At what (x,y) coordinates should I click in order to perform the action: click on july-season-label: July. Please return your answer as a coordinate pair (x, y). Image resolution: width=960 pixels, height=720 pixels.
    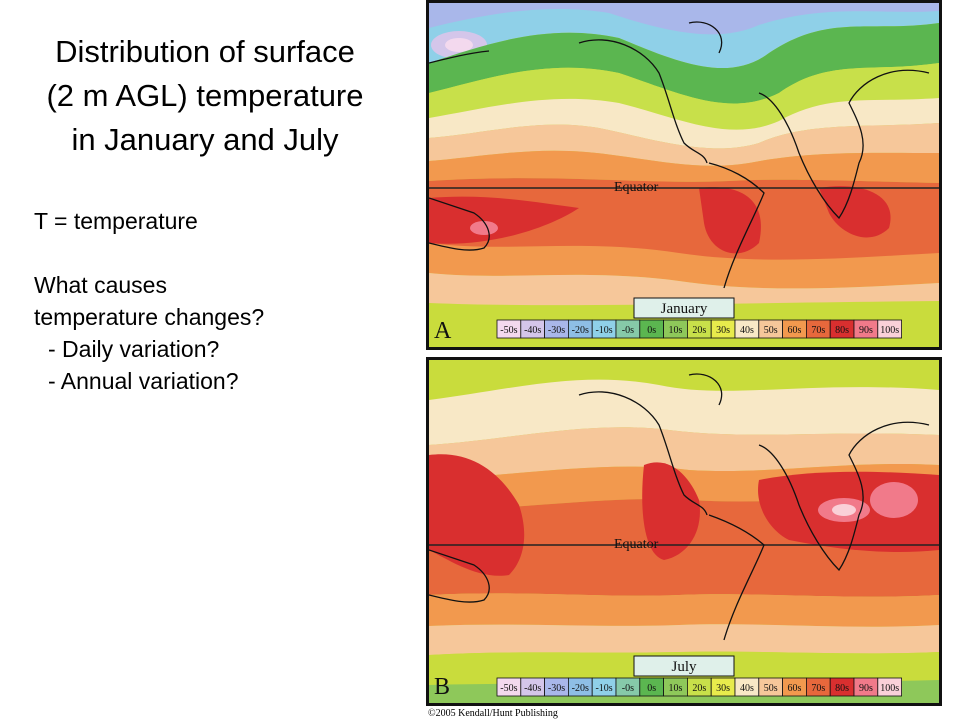
    Looking at the image, I should click on (684, 667).